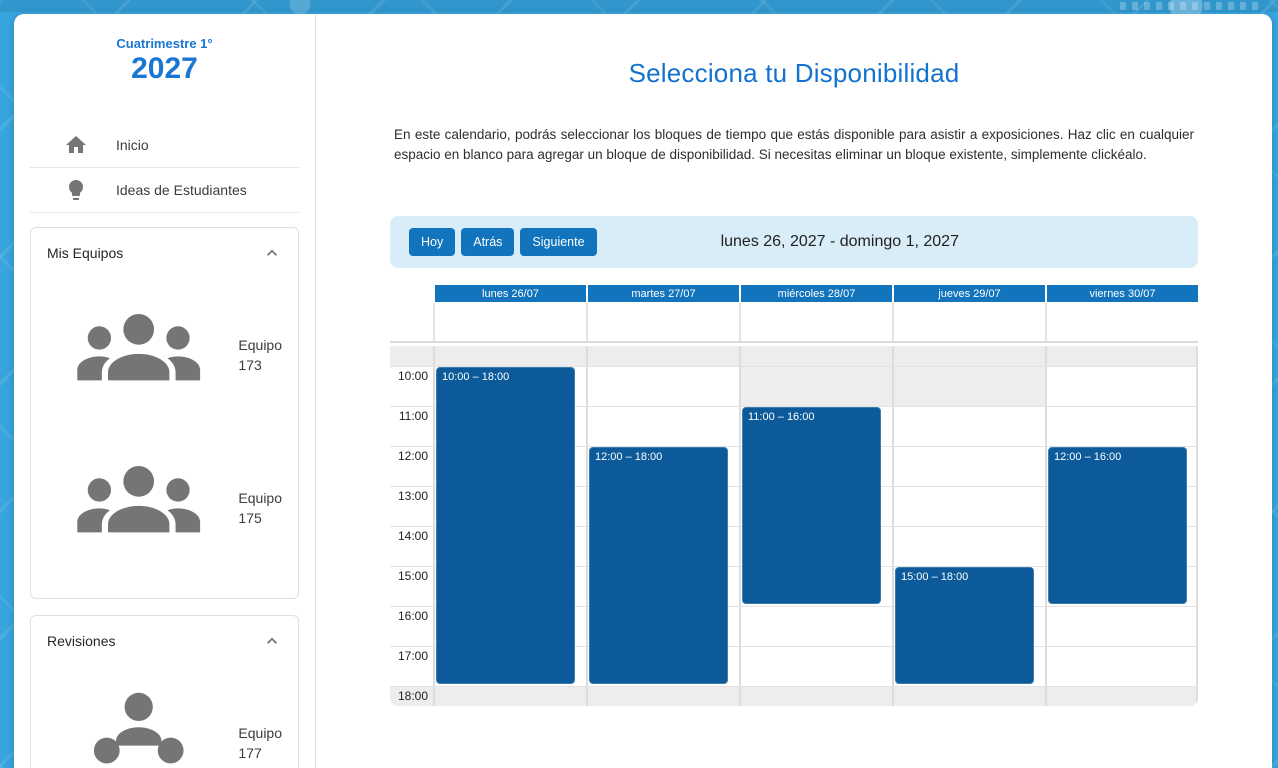 This screenshot has width=1278, height=768. I want to click on sidebar-item-inicio: Inicio, so click(164, 145).